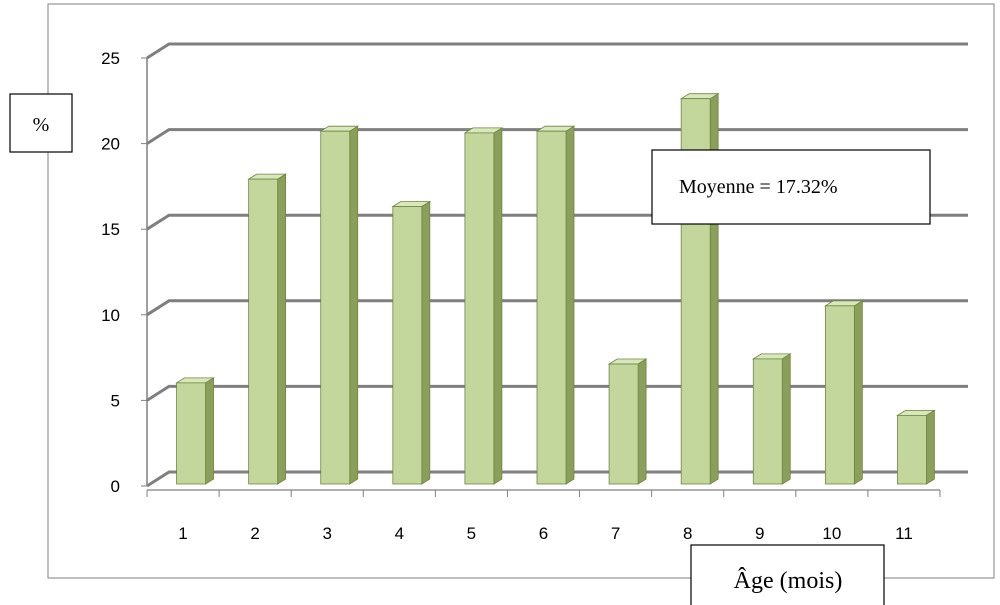 Image resolution: width=1000 pixels, height=605 pixels. Describe the element at coordinates (557, 51) in the screenshot. I see `gridline` at that location.